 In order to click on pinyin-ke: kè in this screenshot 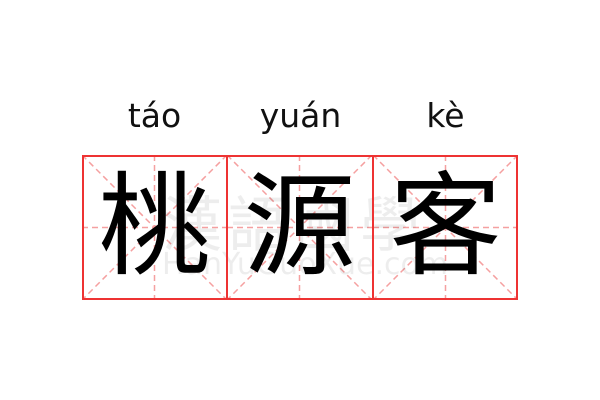, I will do `click(445, 115)`.